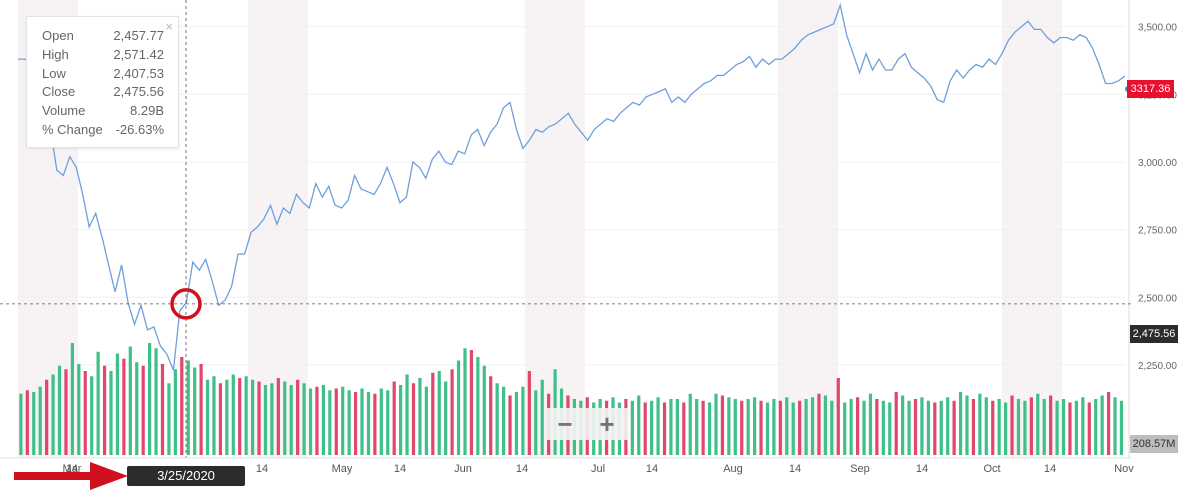  Describe the element at coordinates (58, 35) in the screenshot. I see `tooltip-label: Open` at that location.